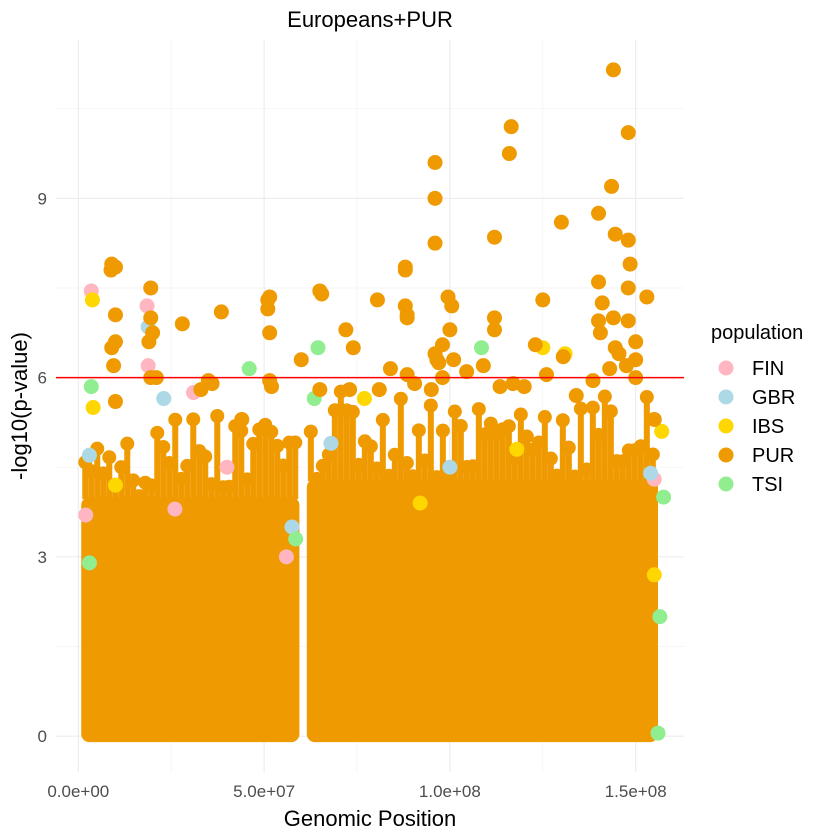  Describe the element at coordinates (482, 611) in the screenshot. I see `dense-band` at that location.